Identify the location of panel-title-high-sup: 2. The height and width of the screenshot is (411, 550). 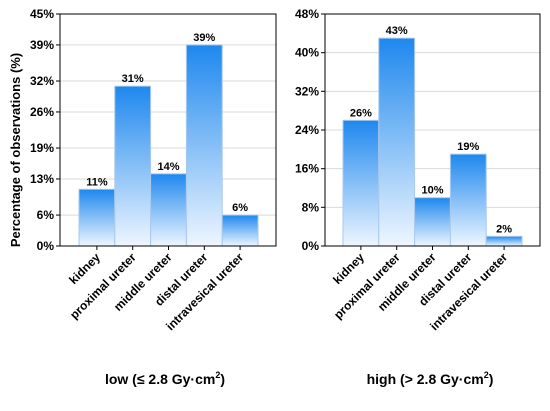
(486, 375).